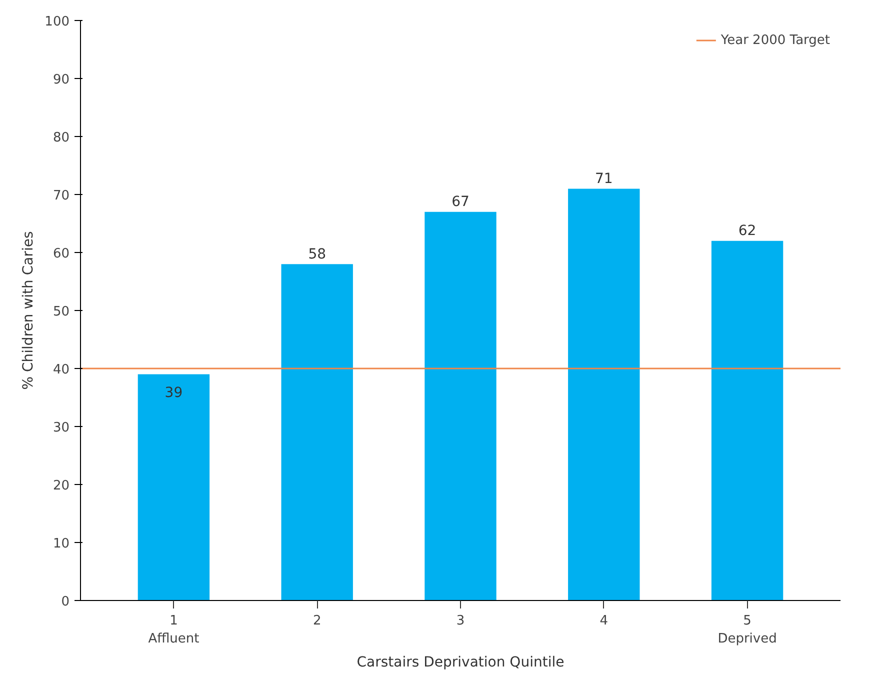 Image resolution: width=869 pixels, height=689 pixels. Describe the element at coordinates (317, 254) in the screenshot. I see `data-label: 58` at that location.